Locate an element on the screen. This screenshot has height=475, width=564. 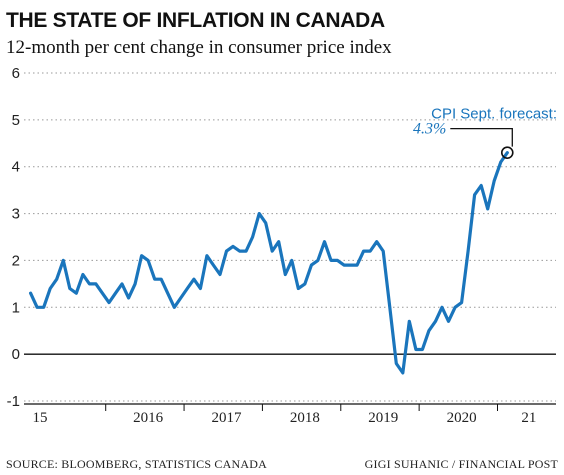
x-tick-label: 2019 is located at coordinates (383, 418).